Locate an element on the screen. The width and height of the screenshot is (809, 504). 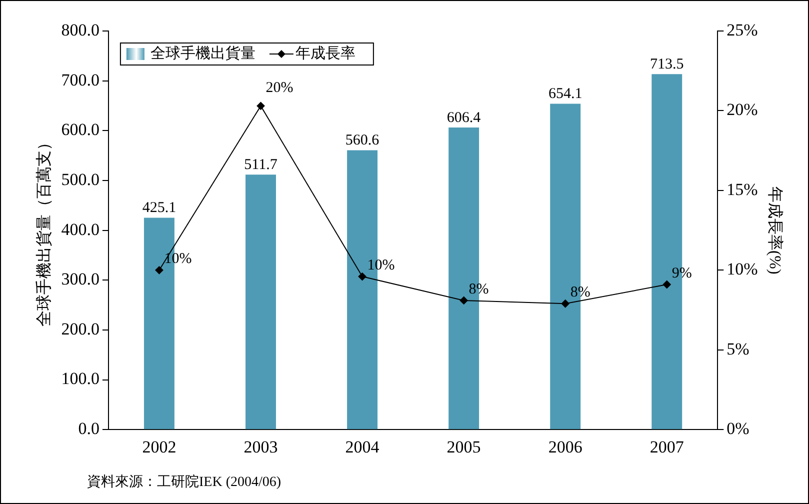
data-label: 511.7 is located at coordinates (261, 165).